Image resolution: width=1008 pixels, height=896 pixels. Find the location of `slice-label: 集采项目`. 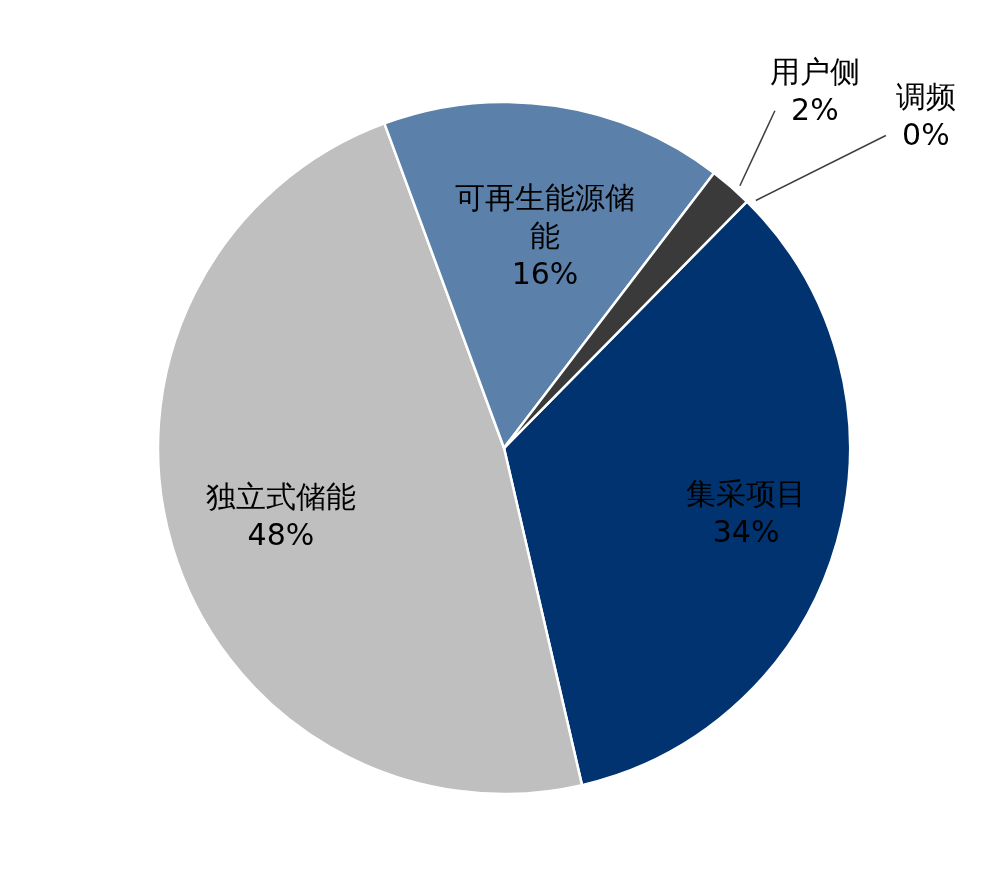

slice-label: 集采项目 is located at coordinates (746, 493).